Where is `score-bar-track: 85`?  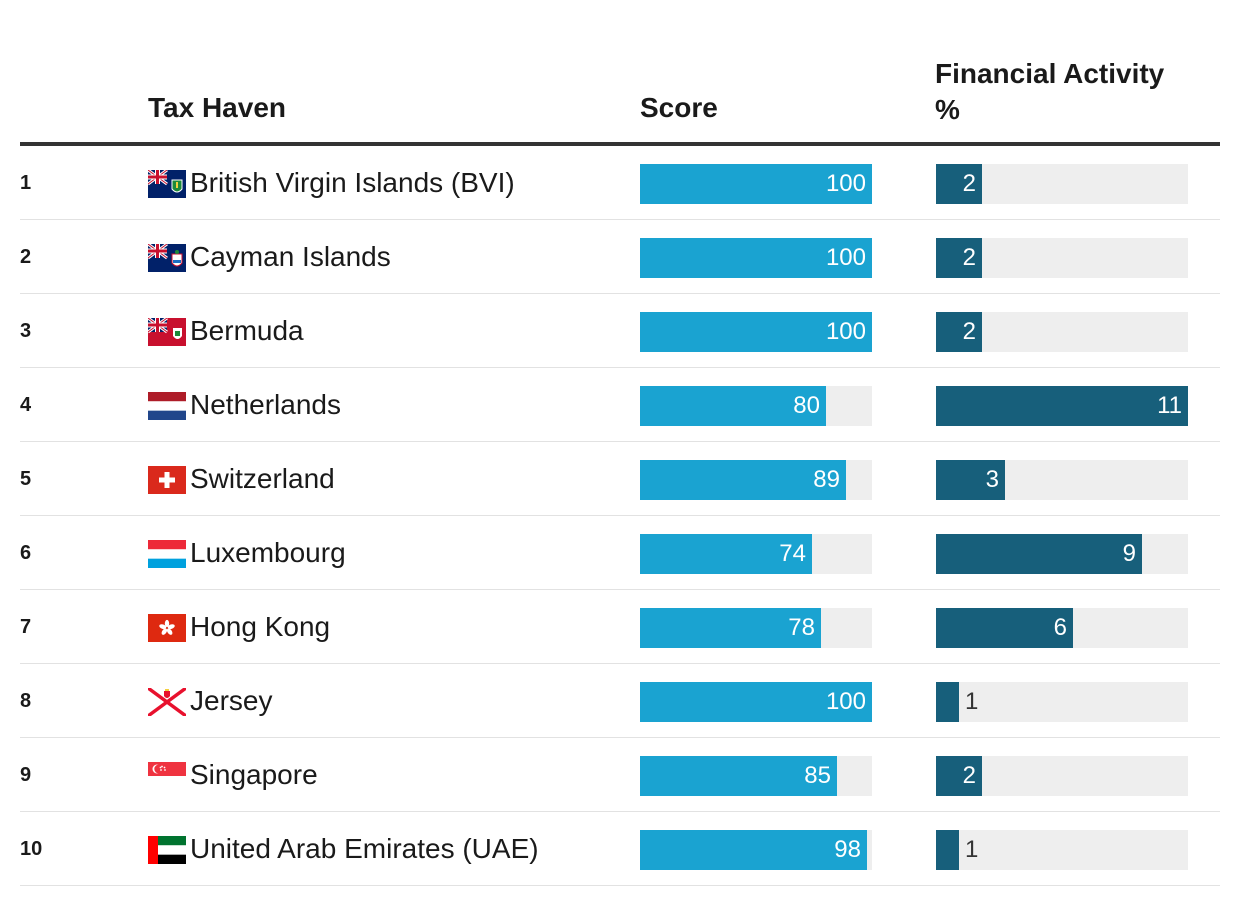 score-bar-track: 85 is located at coordinates (756, 776).